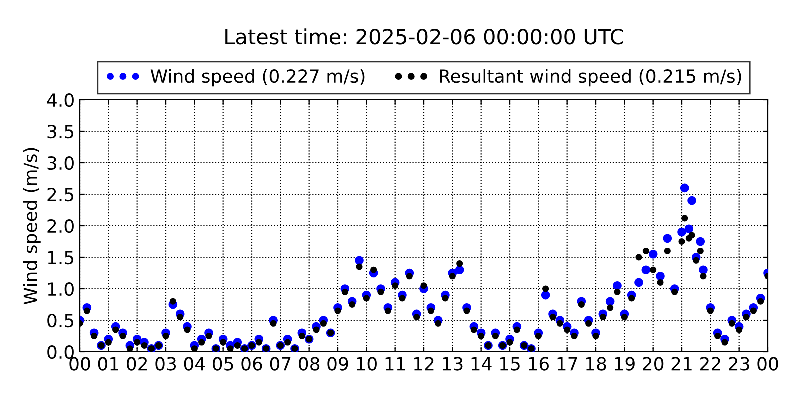 This screenshot has width=800, height=400. Describe the element at coordinates (60, 100) in the screenshot. I see `y-tick-label: 4.0` at that location.